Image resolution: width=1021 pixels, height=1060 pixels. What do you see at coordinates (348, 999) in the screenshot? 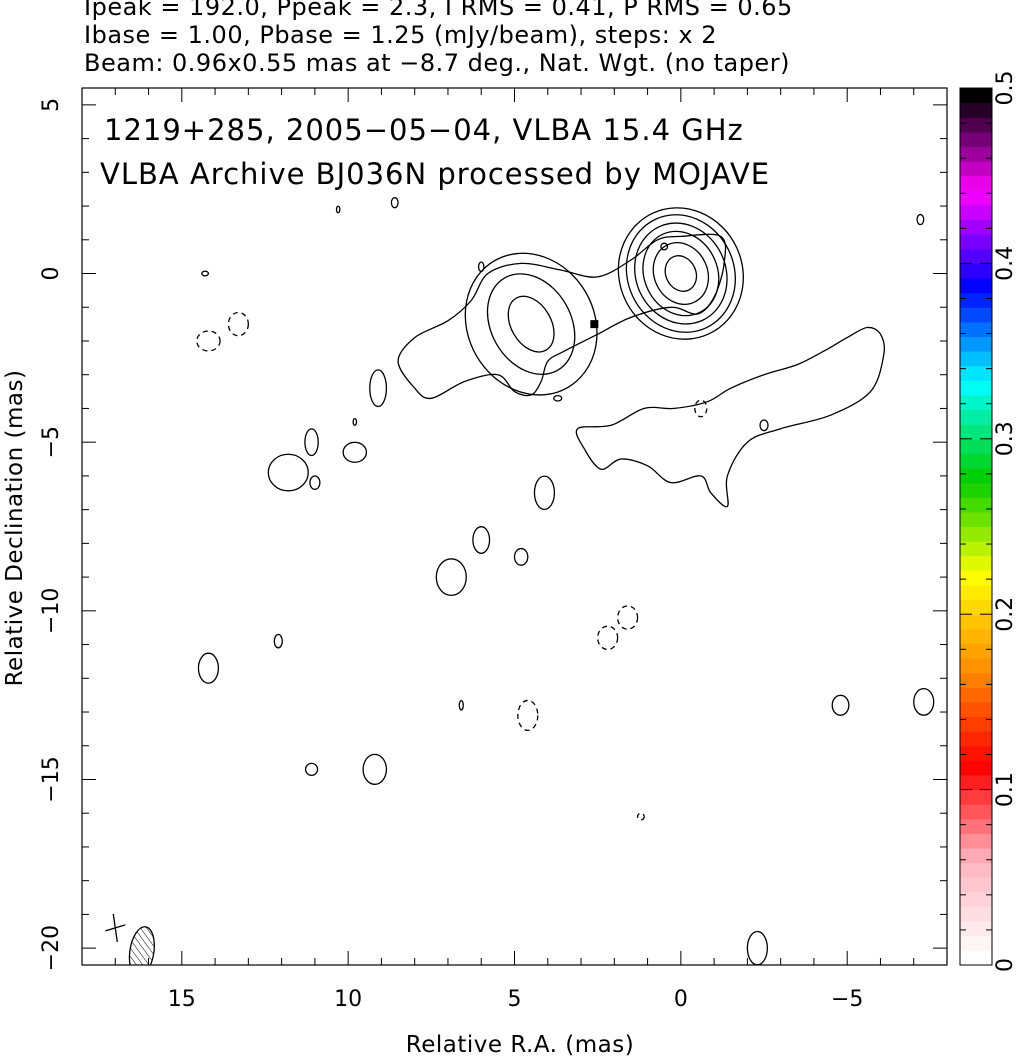
I see `x-tick-label: 10` at bounding box center [348, 999].